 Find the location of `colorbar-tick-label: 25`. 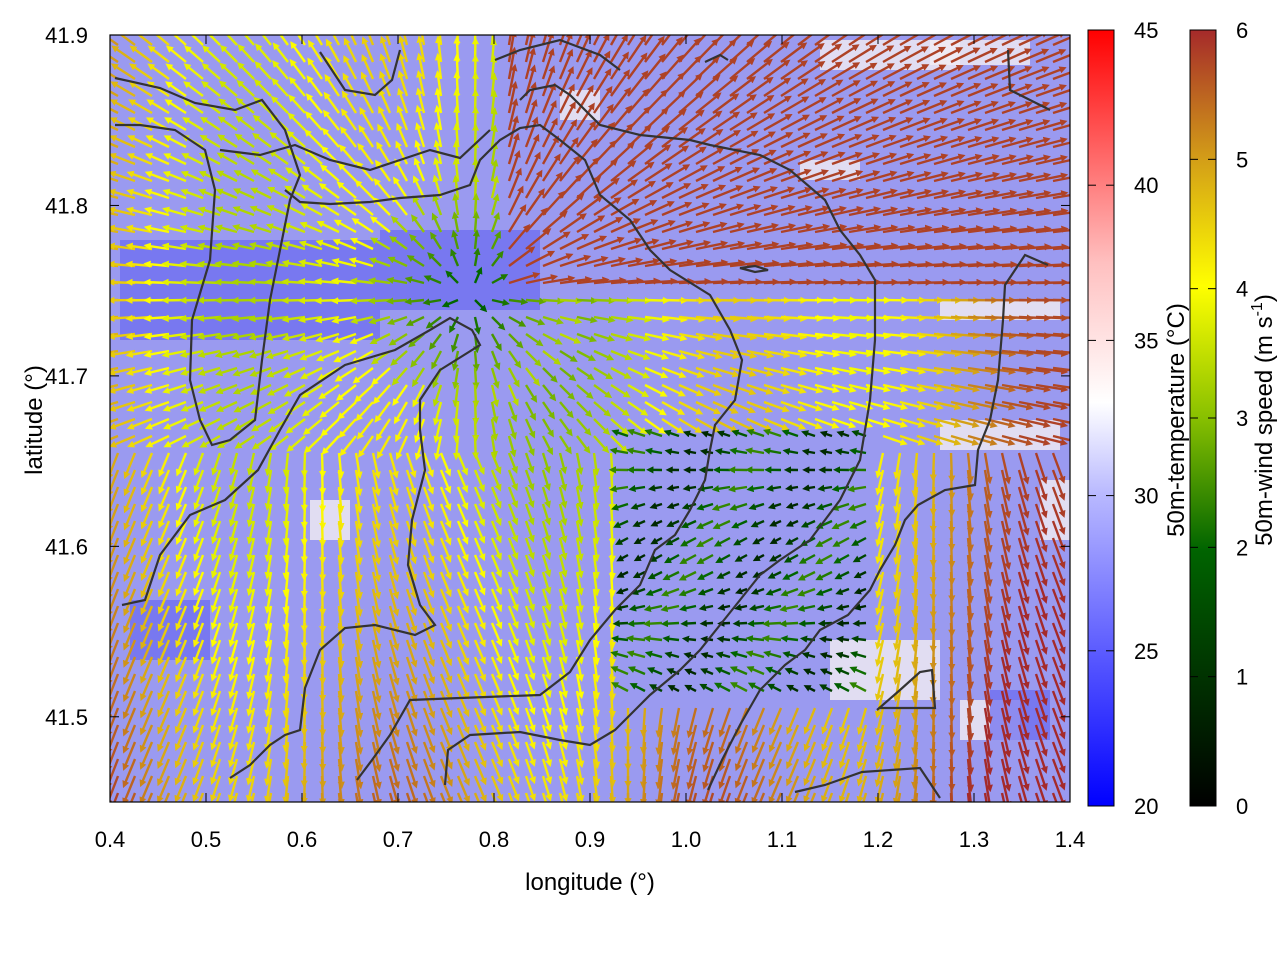

colorbar-tick-label: 25 is located at coordinates (1146, 651).